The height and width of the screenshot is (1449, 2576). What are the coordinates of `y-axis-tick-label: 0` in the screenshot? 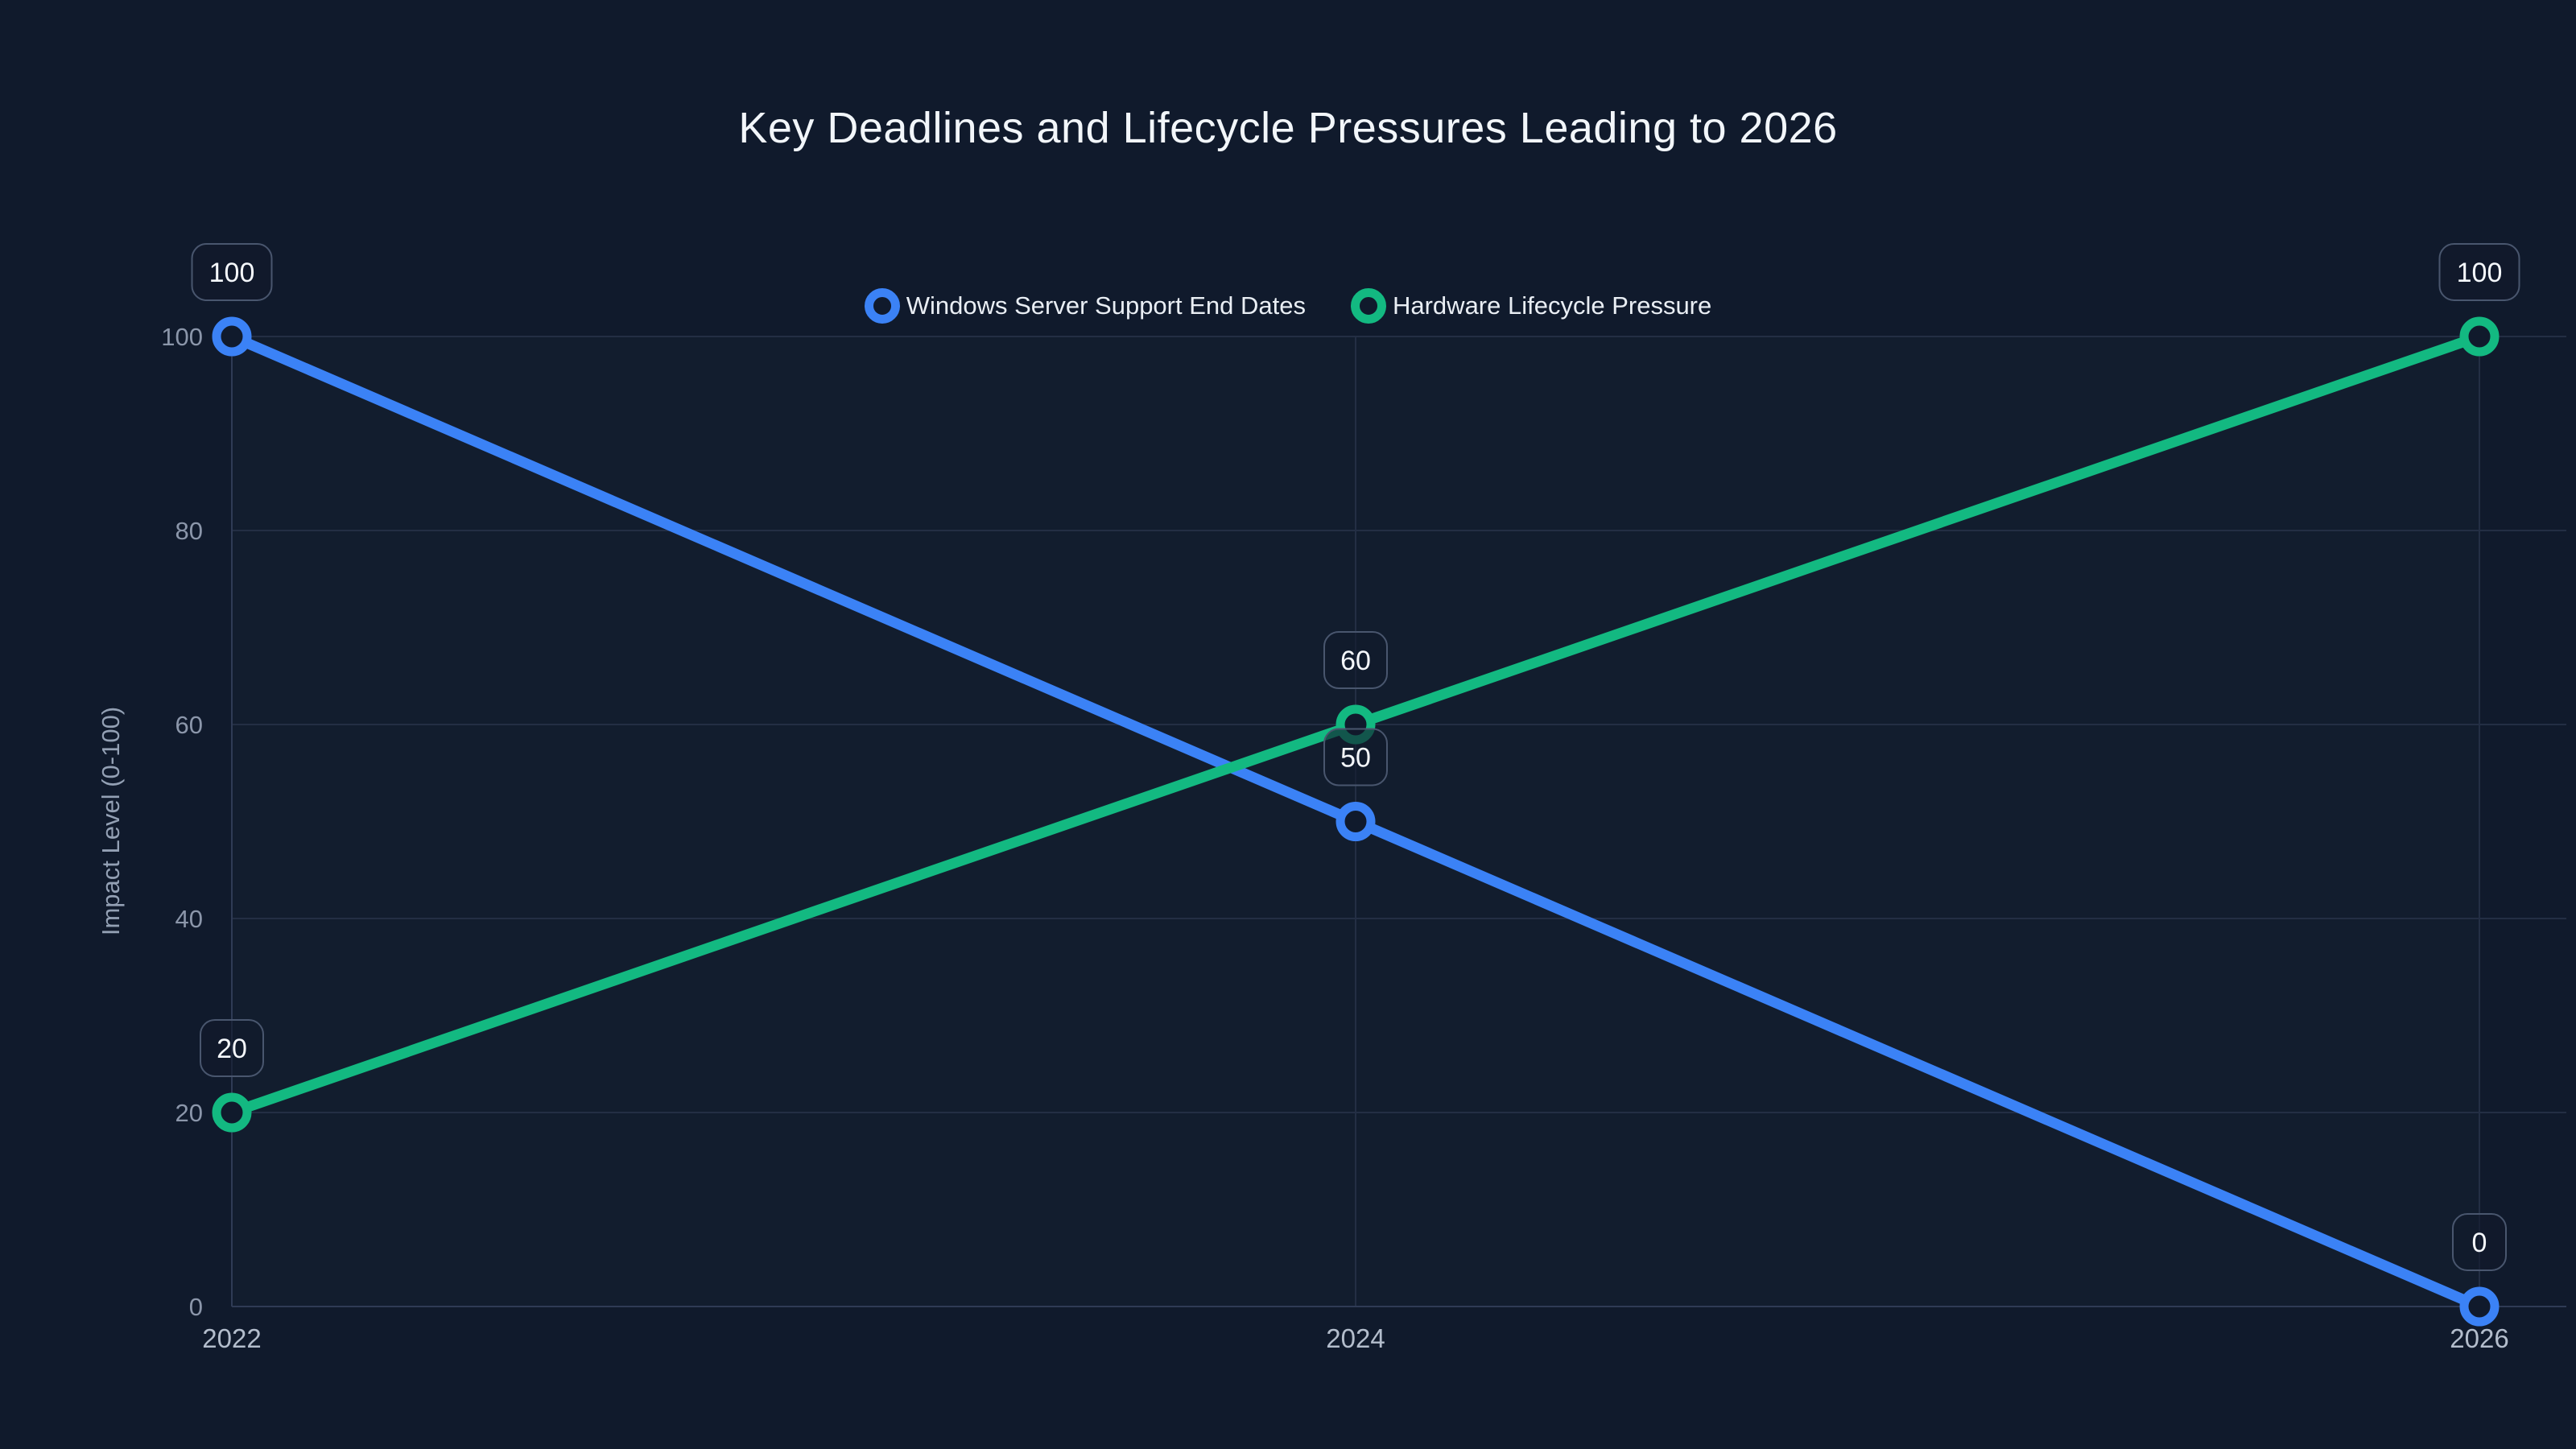 It's located at (196, 1307).